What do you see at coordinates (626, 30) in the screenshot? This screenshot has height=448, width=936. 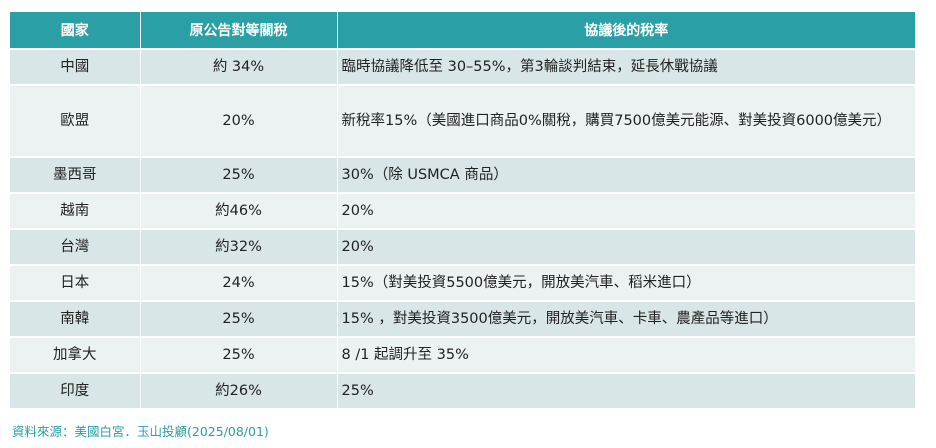 I see `header-negotiated-rate: 協議後的稅率` at bounding box center [626, 30].